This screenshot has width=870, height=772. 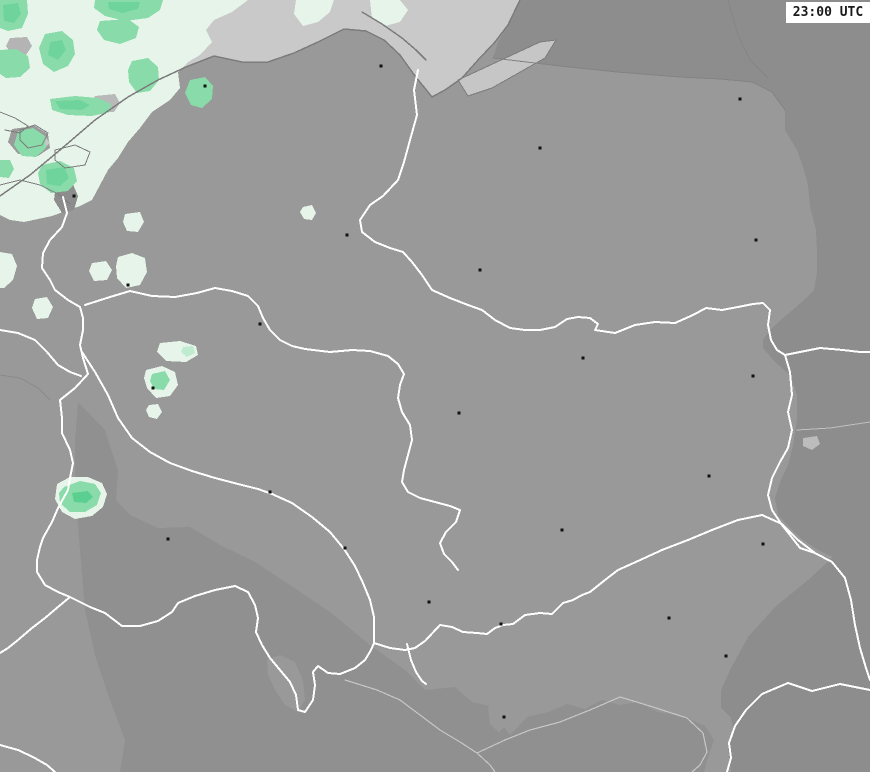 I want to click on river-bug-east, so click(x=827, y=351).